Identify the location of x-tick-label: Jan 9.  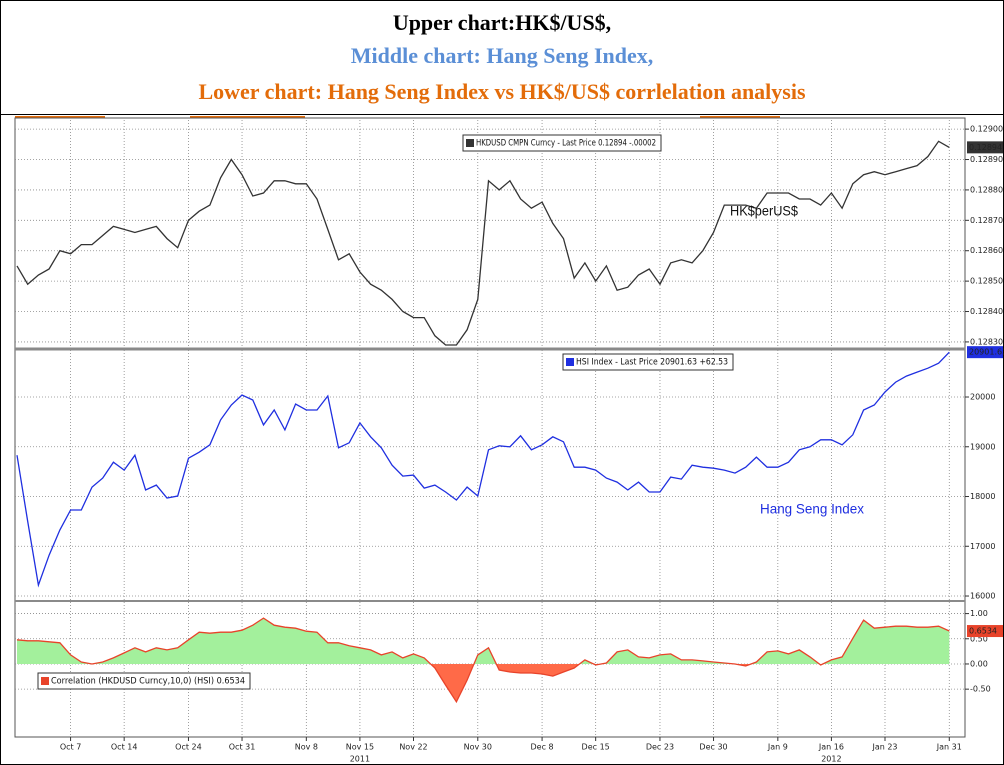
(777, 747).